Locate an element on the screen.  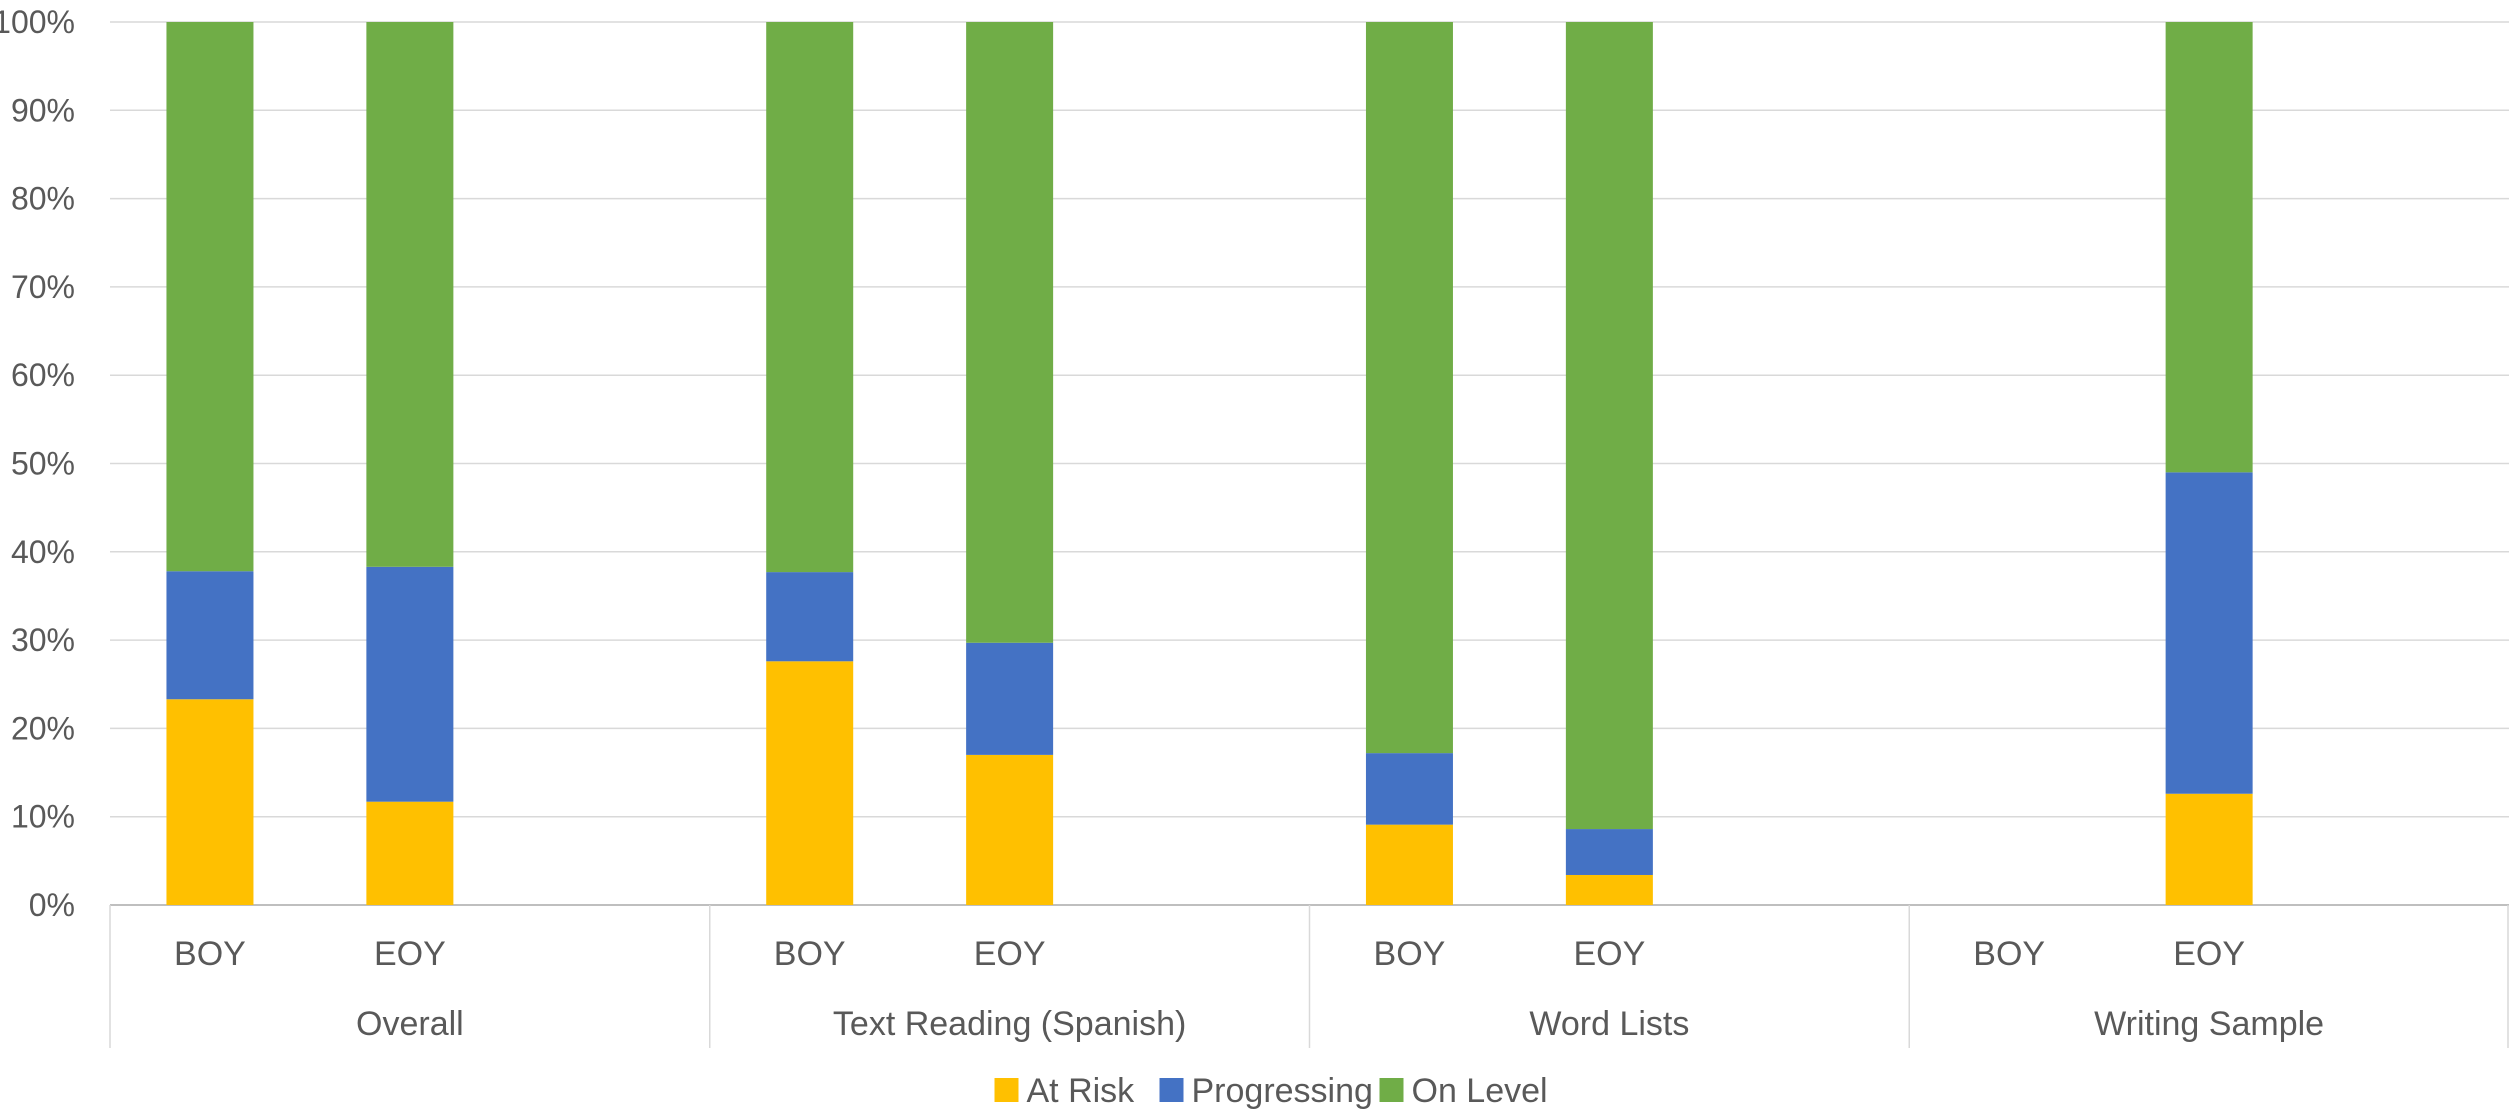
legend: At Risk Progressing On Level is located at coordinates (1271, 1091).